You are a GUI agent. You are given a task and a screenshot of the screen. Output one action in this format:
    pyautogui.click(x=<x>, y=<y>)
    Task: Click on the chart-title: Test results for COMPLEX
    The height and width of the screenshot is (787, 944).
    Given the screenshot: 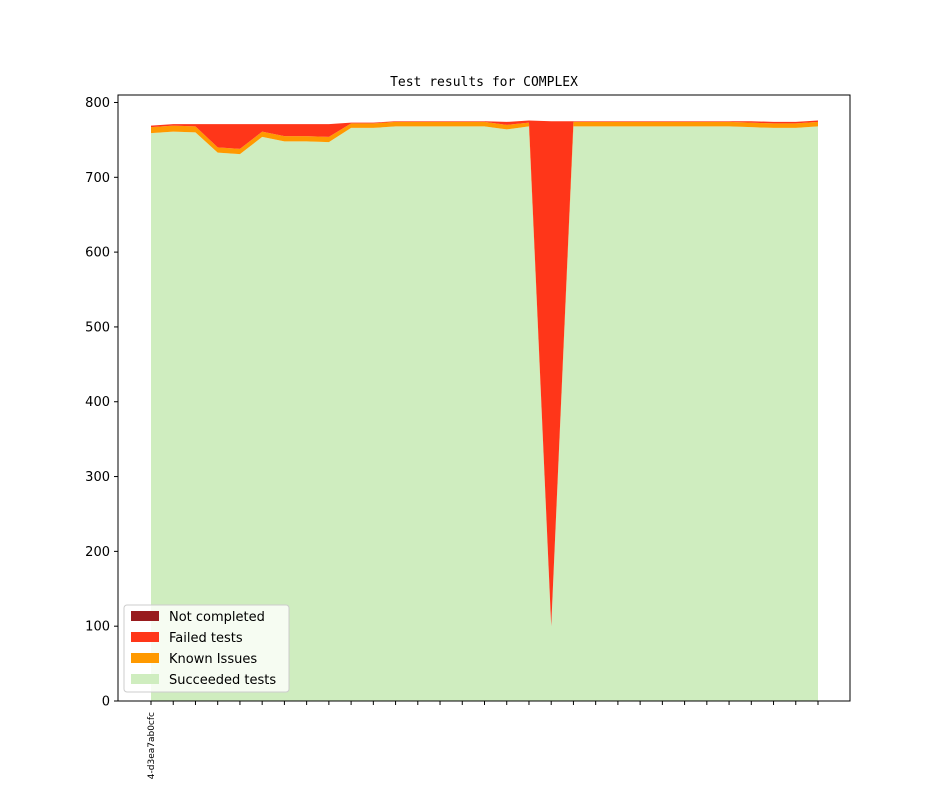 What is the action you would take?
    pyautogui.click(x=484, y=82)
    